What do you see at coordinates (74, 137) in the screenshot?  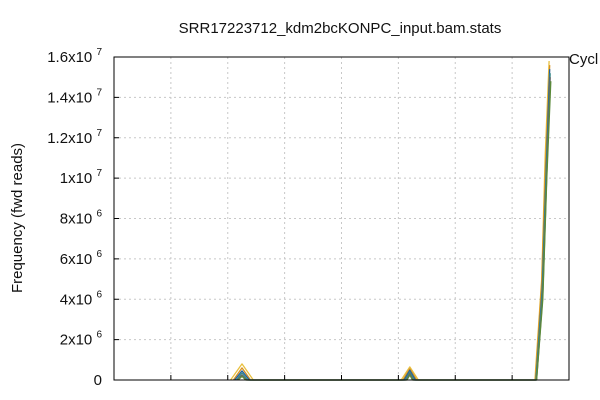 I see `y-tick-label: 1.2x10 7` at bounding box center [74, 137].